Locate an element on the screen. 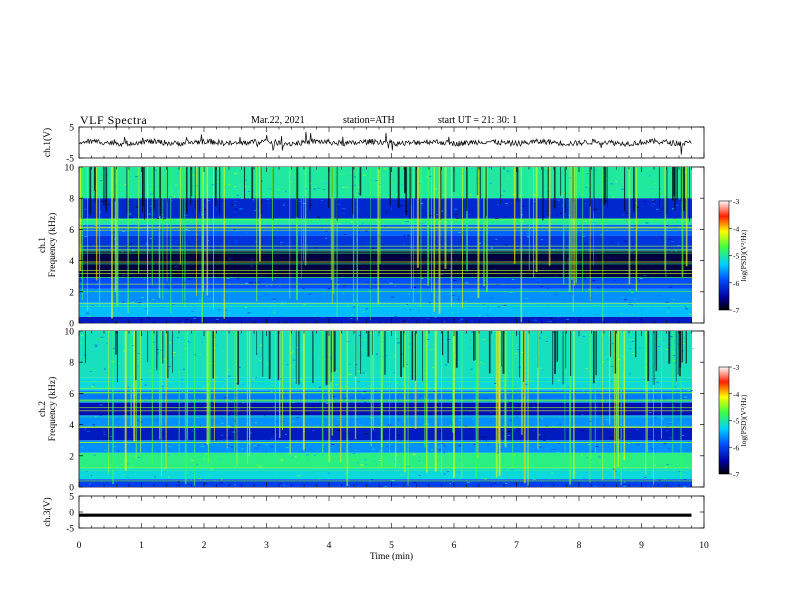  spectrogram-line is located at coordinates (385, 273).